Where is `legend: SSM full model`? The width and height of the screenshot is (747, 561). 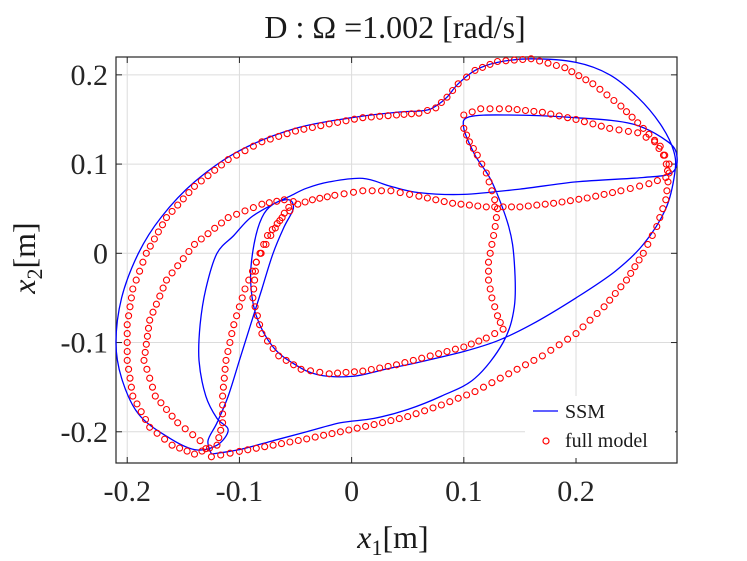 legend: SSM full model is located at coordinates (600, 427).